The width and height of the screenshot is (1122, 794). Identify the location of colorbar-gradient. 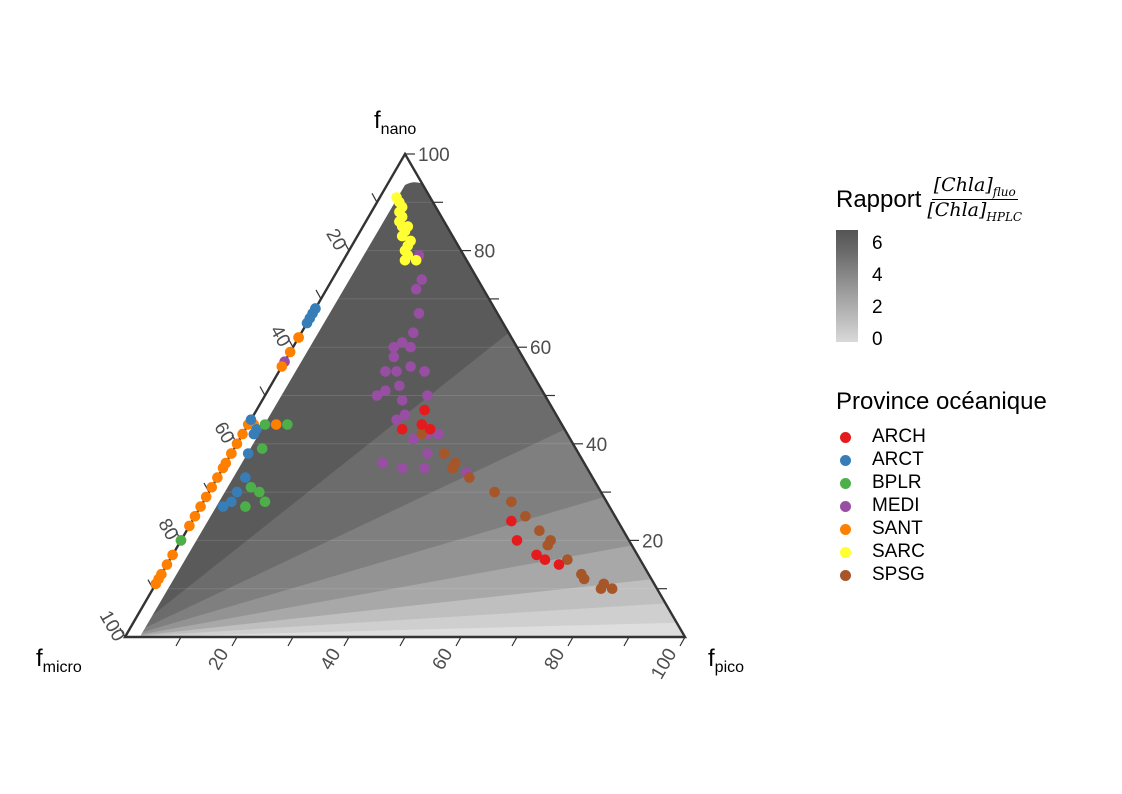
(847, 285).